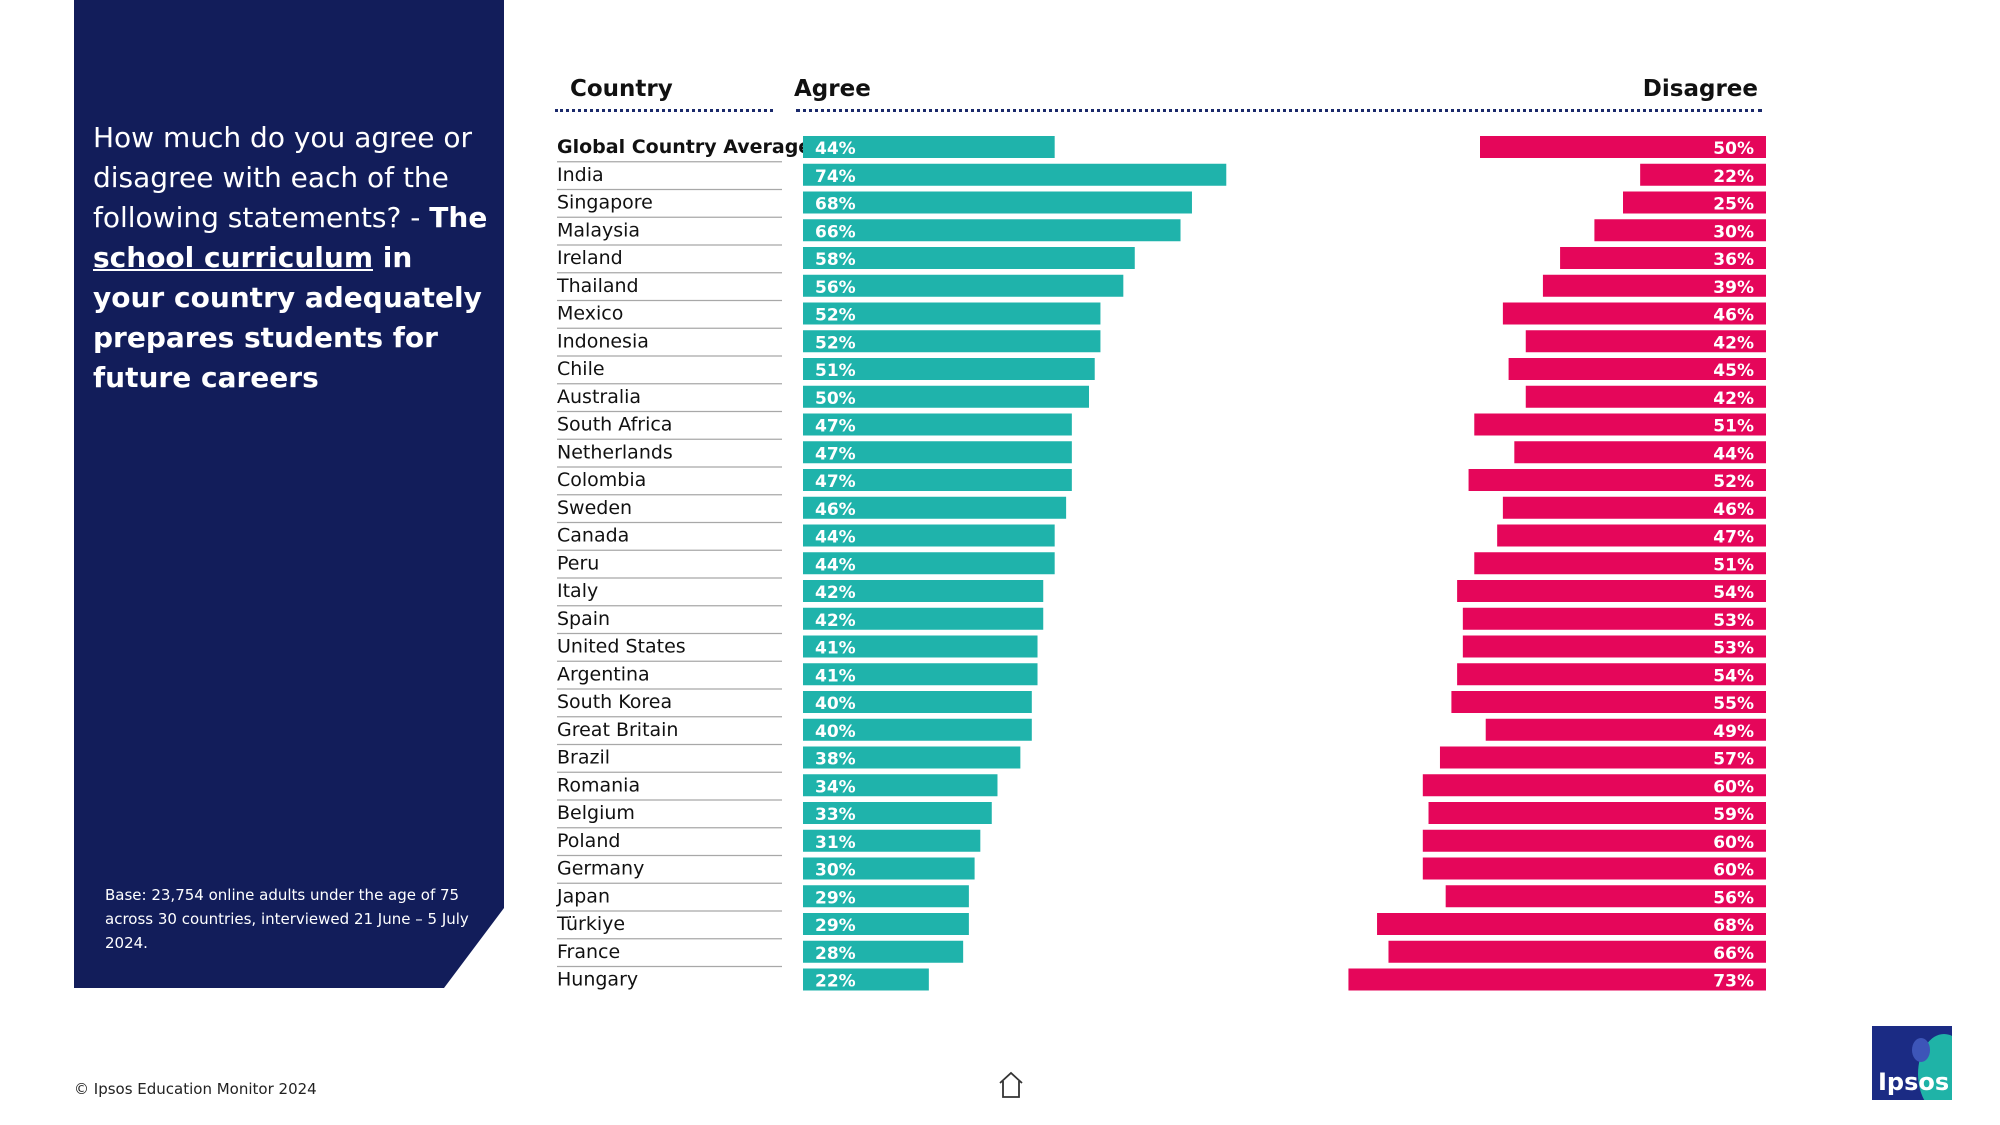 The height and width of the screenshot is (1125, 2000). What do you see at coordinates (597, 980) in the screenshot?
I see `country-label-hungary: Hungary` at bounding box center [597, 980].